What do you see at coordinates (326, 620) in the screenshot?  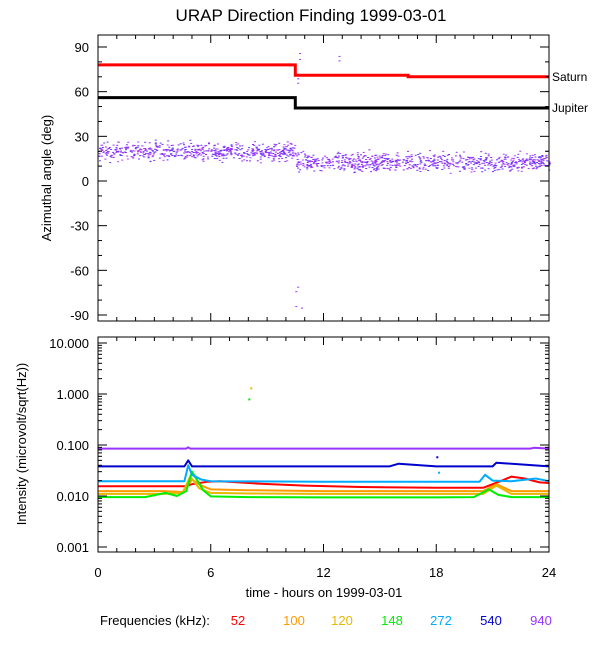 I see `frequency-legend: Frequencies (kHz): 52 100 120 148 272 540 940` at bounding box center [326, 620].